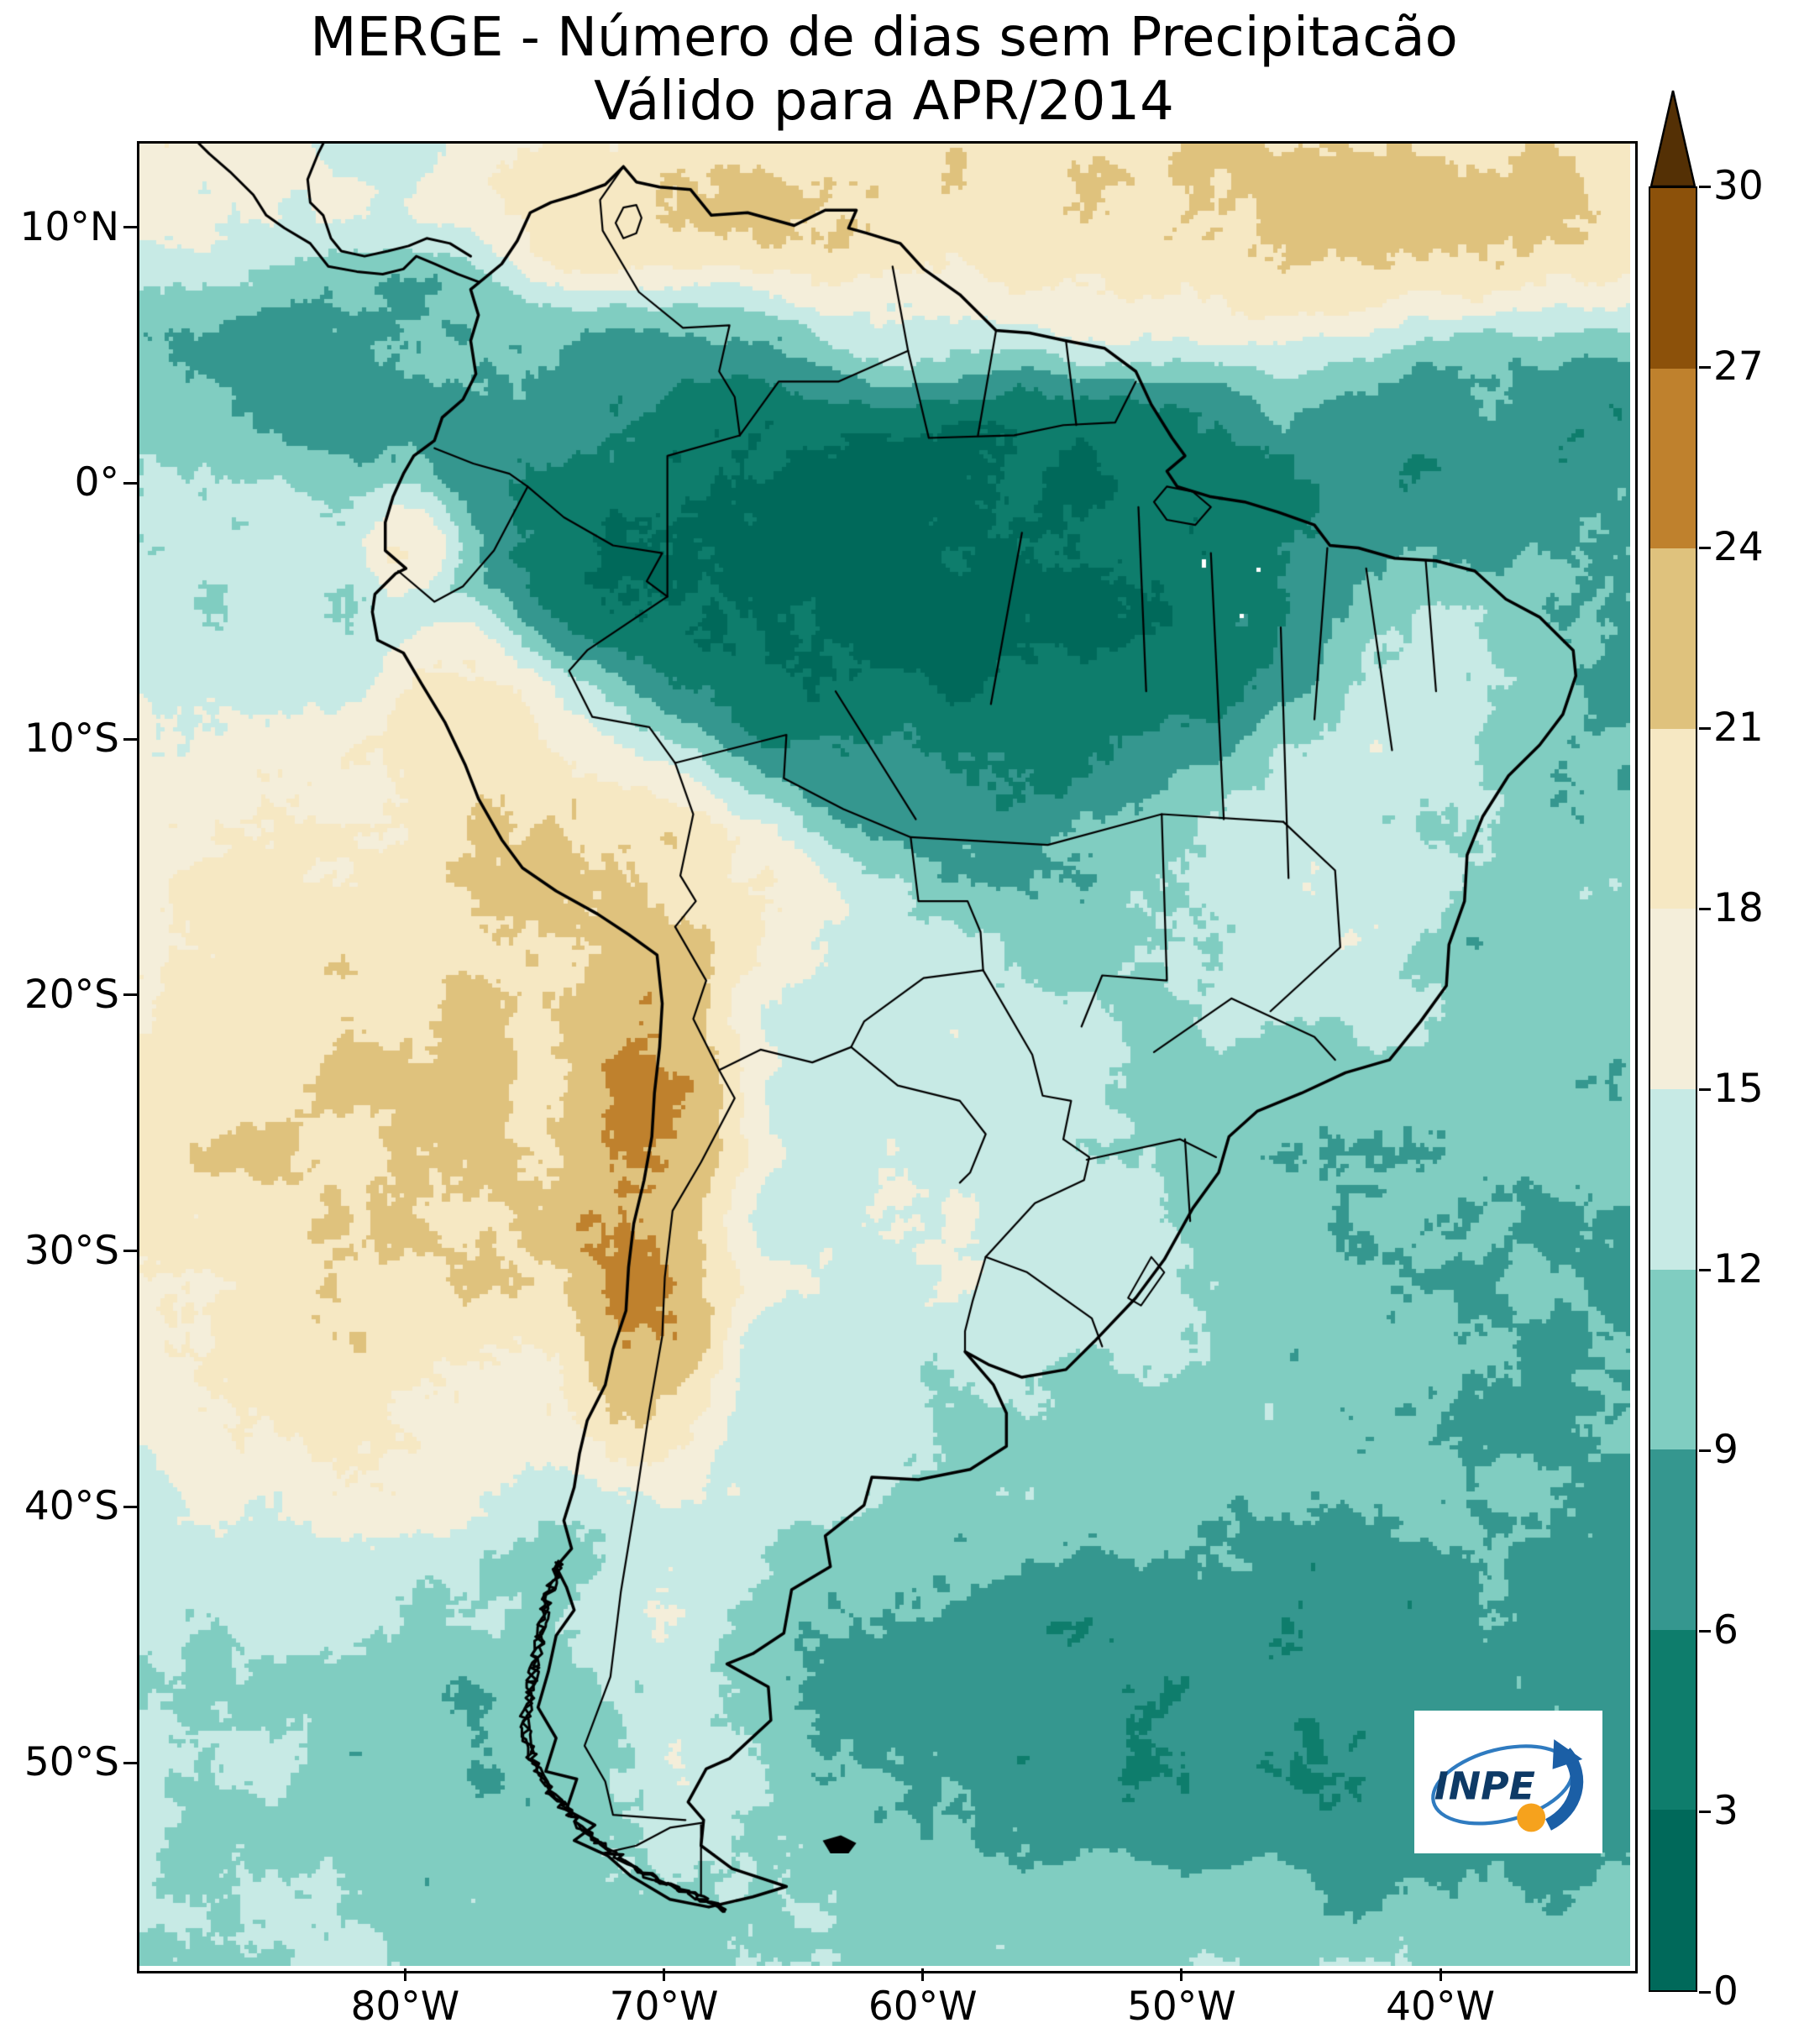 The width and height of the screenshot is (1804, 2044). What do you see at coordinates (664, 2007) in the screenshot?
I see `x-tick-label: 70°W` at bounding box center [664, 2007].